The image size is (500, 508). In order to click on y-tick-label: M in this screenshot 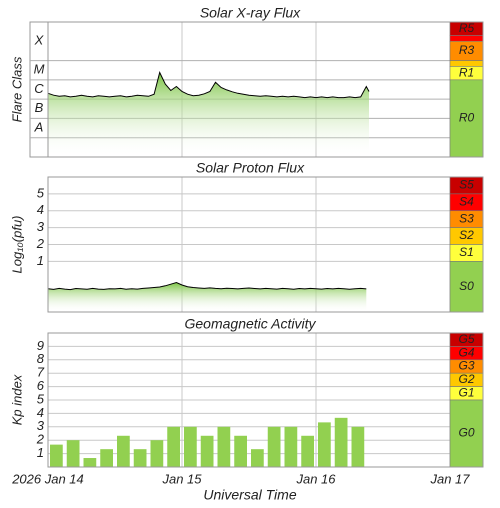, I will do `click(39, 69)`.